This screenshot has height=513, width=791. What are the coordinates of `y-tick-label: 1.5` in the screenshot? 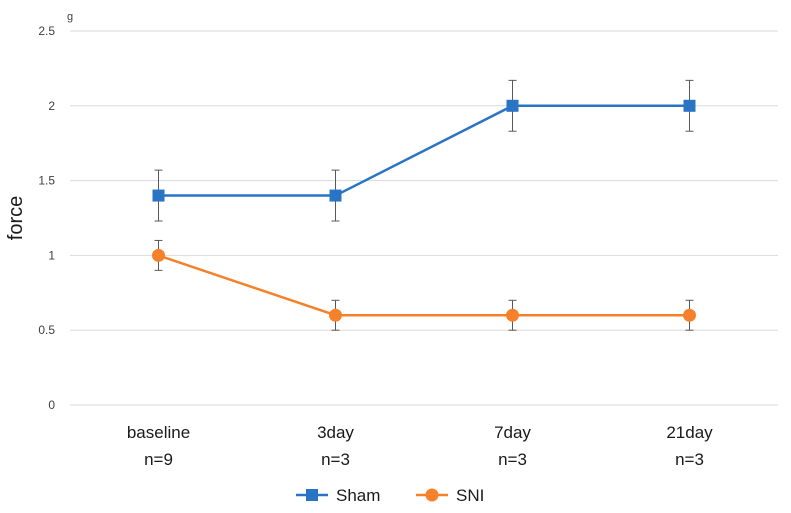 It's located at (46, 181).